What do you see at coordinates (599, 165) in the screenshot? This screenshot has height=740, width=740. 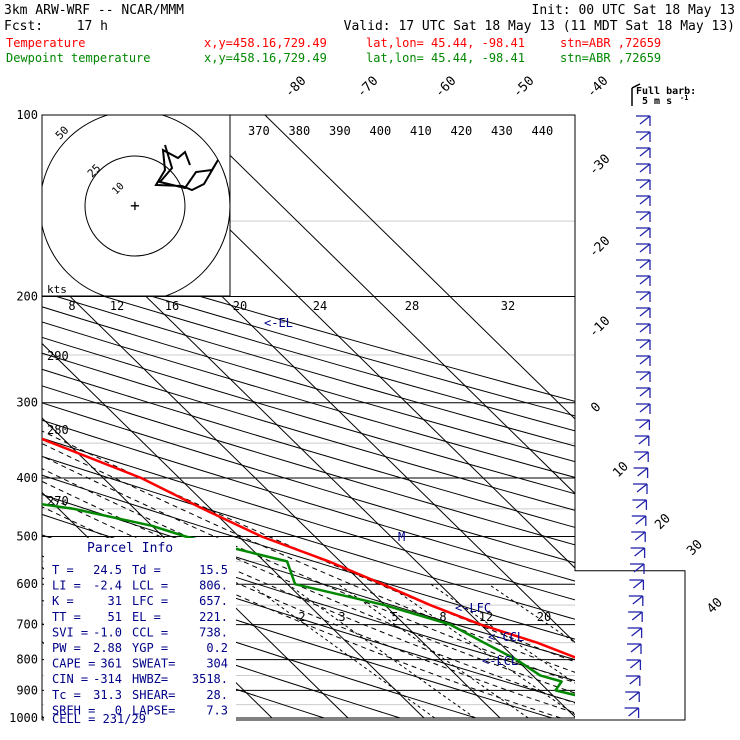 I see `isotherm-label--30: -30` at bounding box center [599, 165].